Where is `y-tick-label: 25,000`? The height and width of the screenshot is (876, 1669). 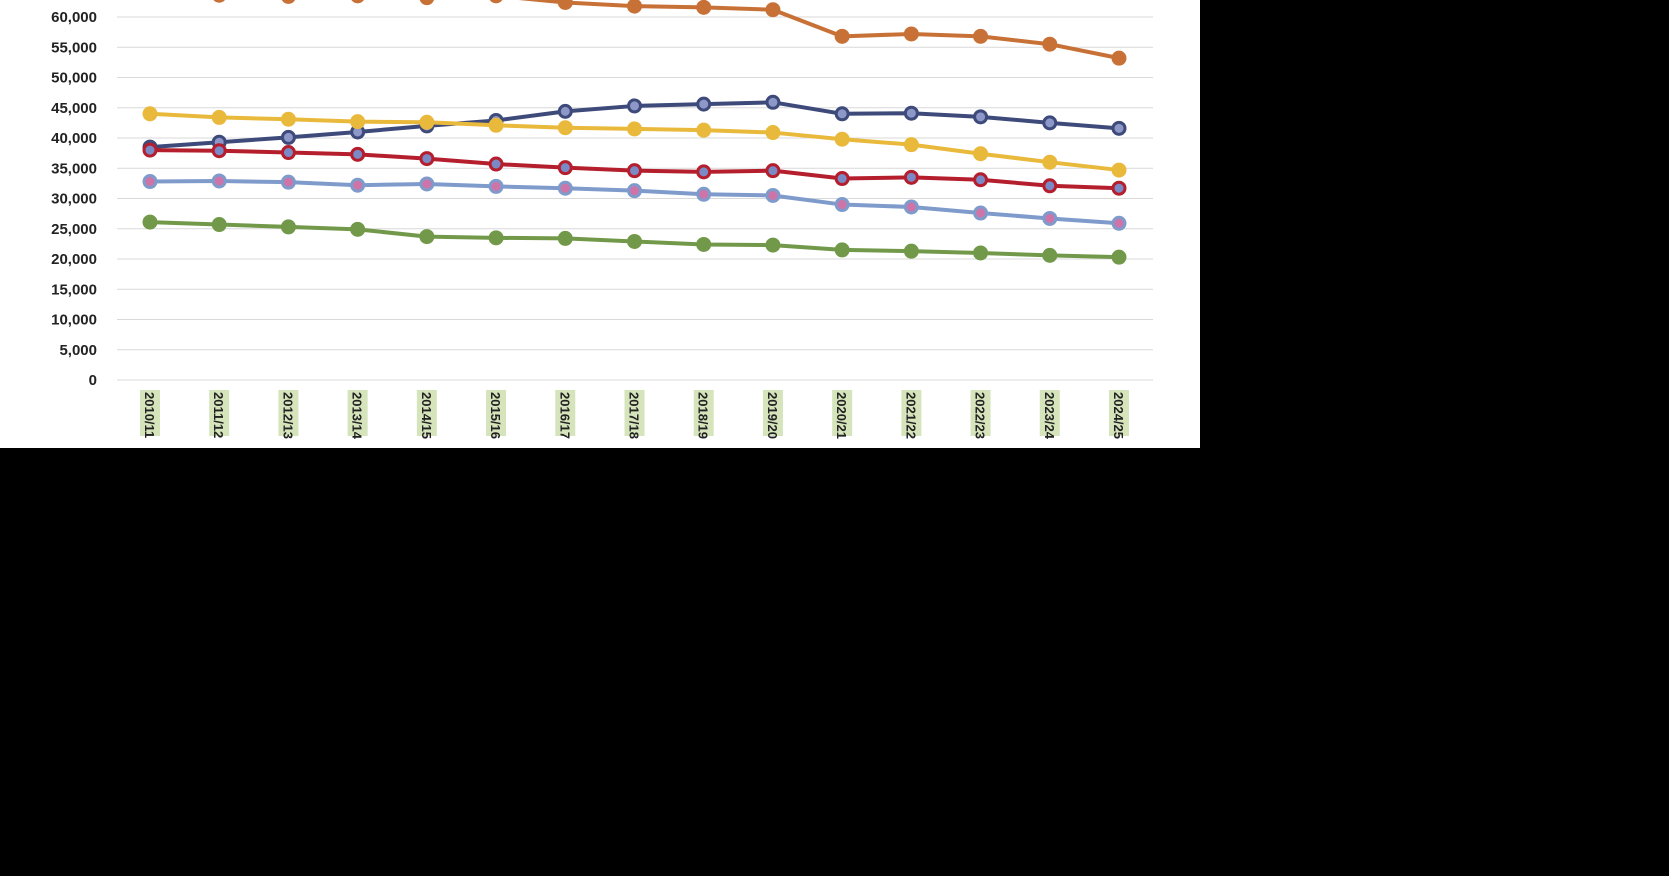 y-tick-label: 25,000 is located at coordinates (74, 229).